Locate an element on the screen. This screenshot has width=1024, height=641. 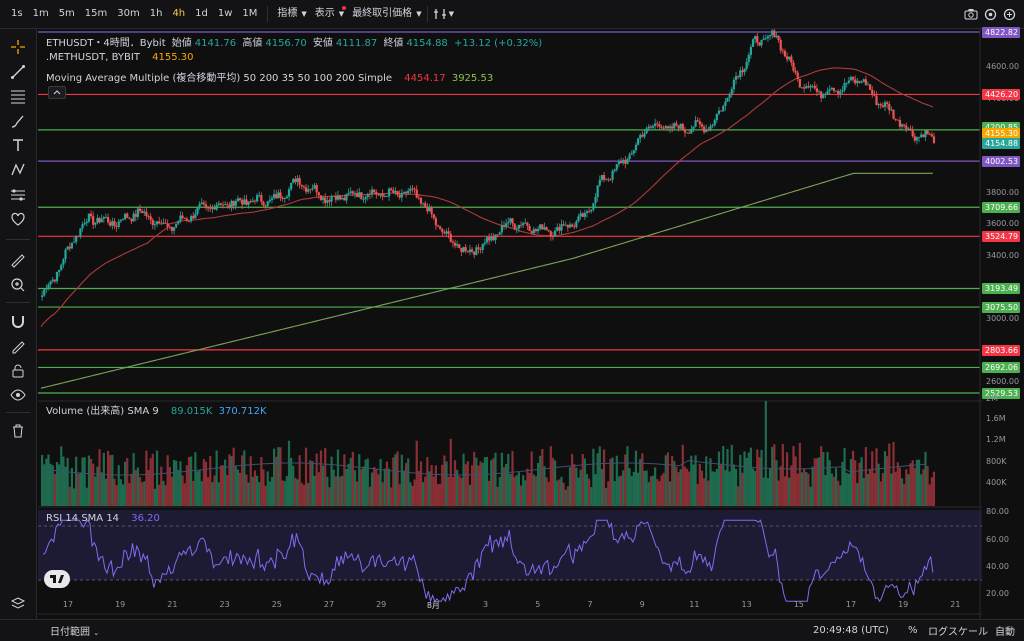
price-type-button: 最終取引価格 ▼ is located at coordinates (384, 14).